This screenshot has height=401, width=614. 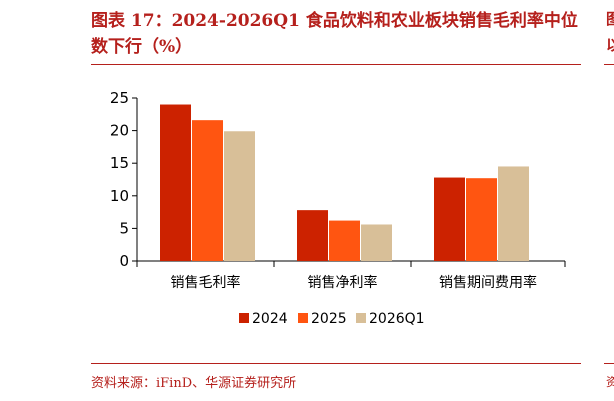 What do you see at coordinates (194, 383) in the screenshot?
I see `source-note: 资料来源：iFinD、华源证券研究所` at bounding box center [194, 383].